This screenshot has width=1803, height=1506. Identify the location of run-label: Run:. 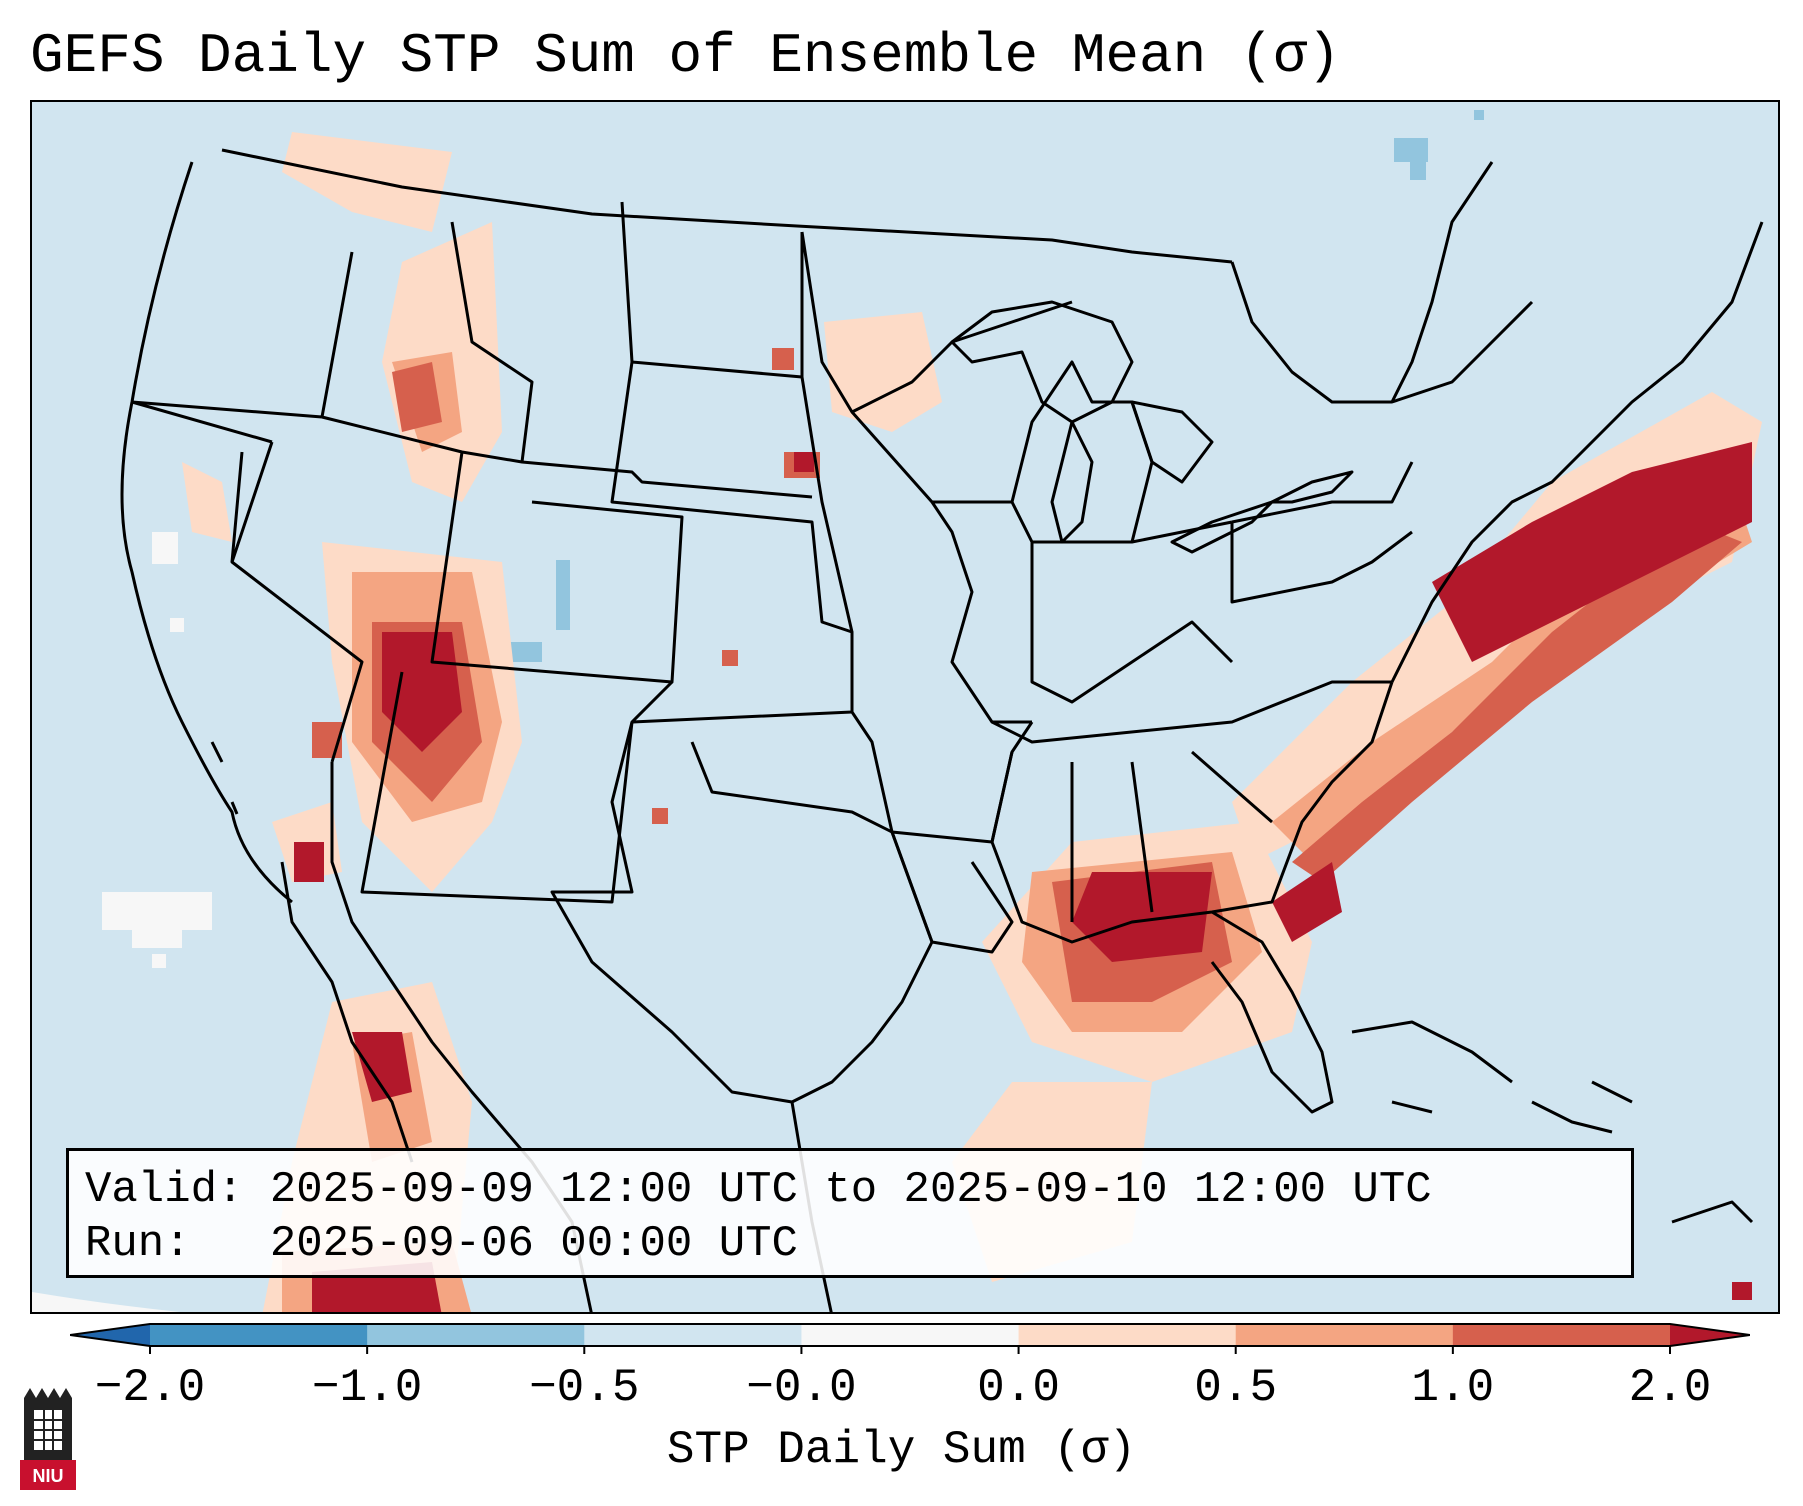
(138, 1244).